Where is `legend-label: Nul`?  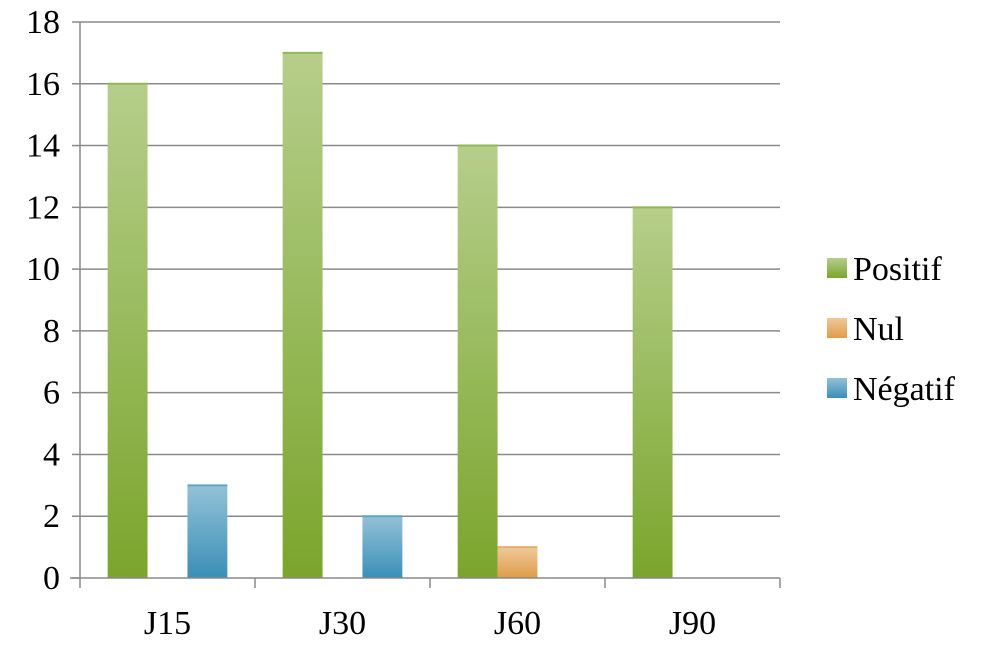 legend-label: Nul is located at coordinates (878, 329).